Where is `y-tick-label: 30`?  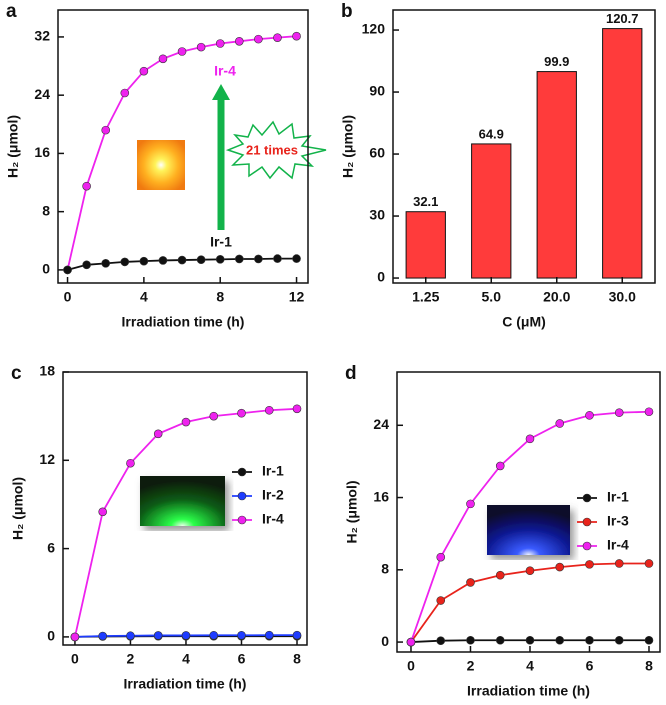 y-tick-label: 30 is located at coordinates (377, 215).